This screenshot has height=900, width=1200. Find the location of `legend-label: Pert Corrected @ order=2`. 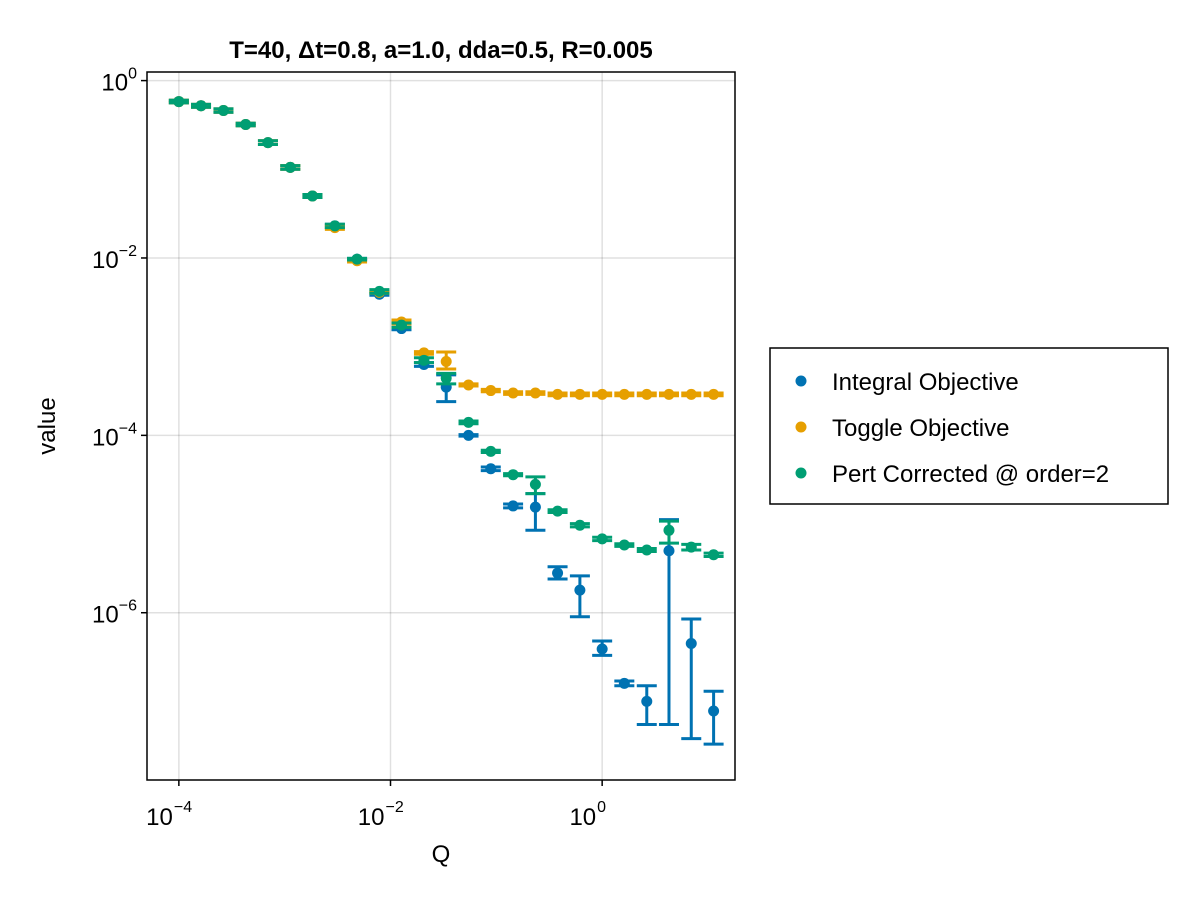

legend-label: Pert Corrected @ order=2 is located at coordinates (970, 474).